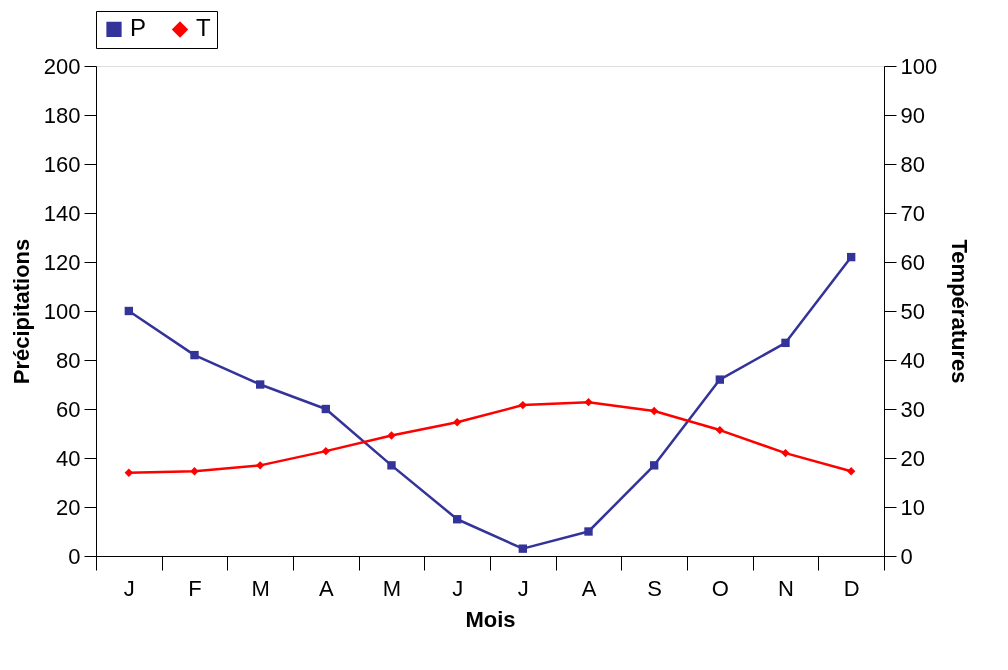 This screenshot has height=670, width=1008. Describe the element at coordinates (68, 409) in the screenshot. I see `y-tick-label: 60` at that location.